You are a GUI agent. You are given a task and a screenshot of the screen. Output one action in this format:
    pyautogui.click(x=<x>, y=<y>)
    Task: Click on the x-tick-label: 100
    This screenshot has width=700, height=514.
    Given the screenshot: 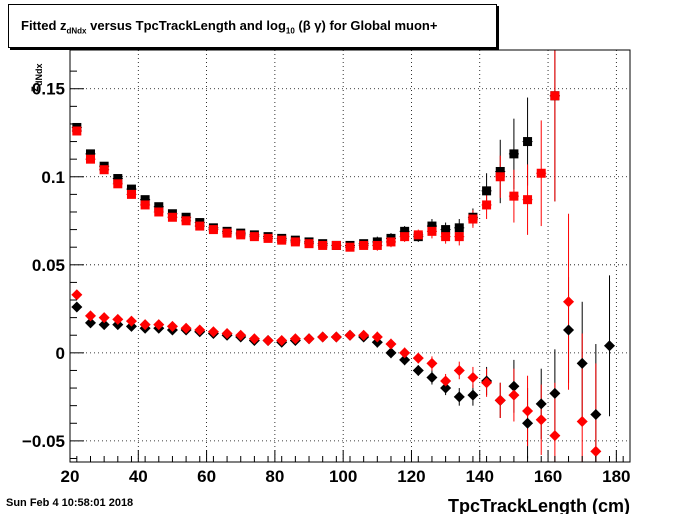 What is the action you would take?
    pyautogui.click(x=343, y=476)
    